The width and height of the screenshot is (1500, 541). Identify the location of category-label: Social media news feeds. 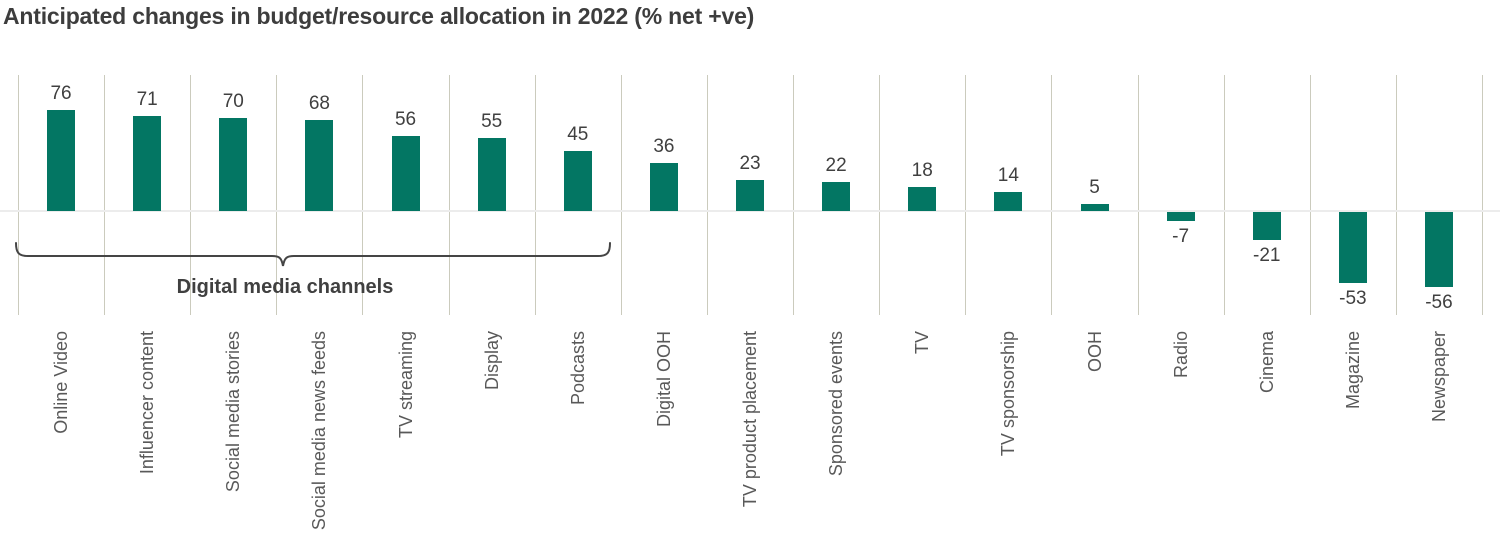
(319, 431).